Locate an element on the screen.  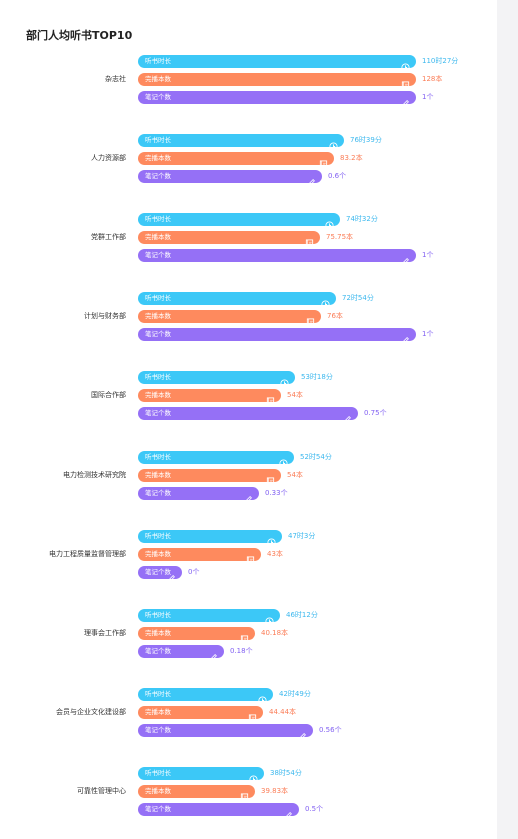
notes-value-label: 0.56个 is located at coordinates (330, 729).